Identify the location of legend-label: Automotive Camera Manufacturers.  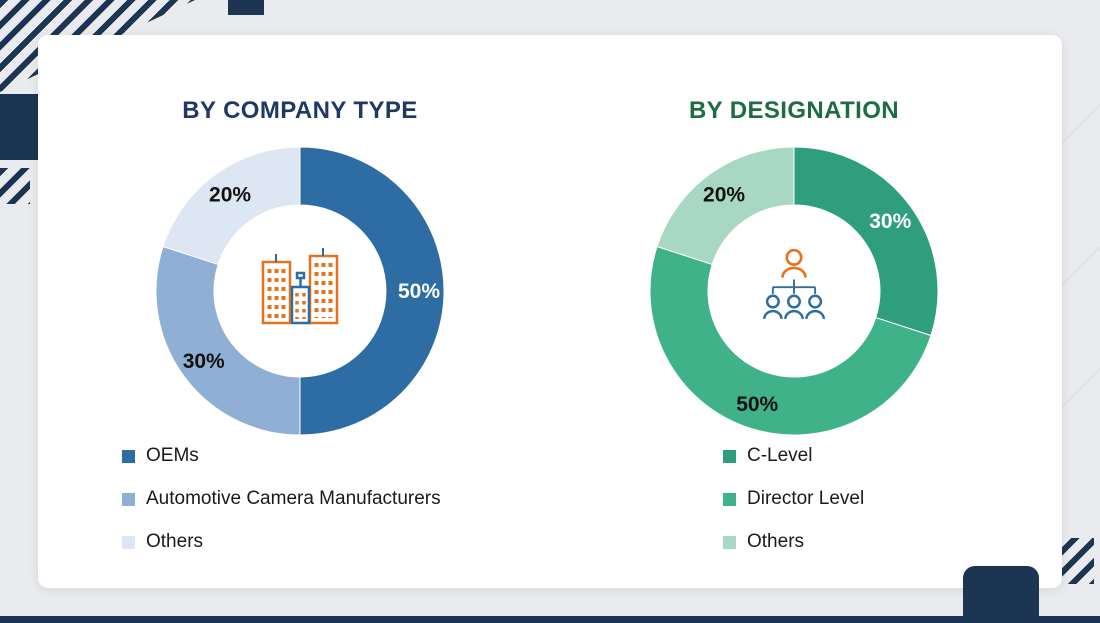
(293, 498).